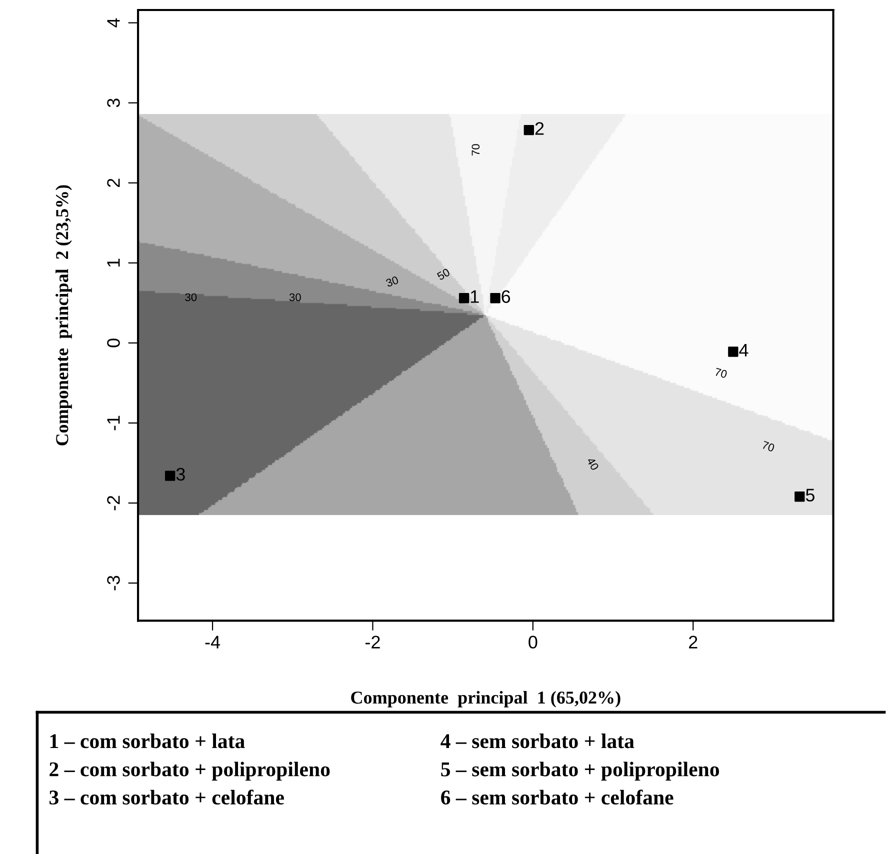  Describe the element at coordinates (580, 771) in the screenshot. I see `text: 5 – sem sorbato + polipropileno` at that location.